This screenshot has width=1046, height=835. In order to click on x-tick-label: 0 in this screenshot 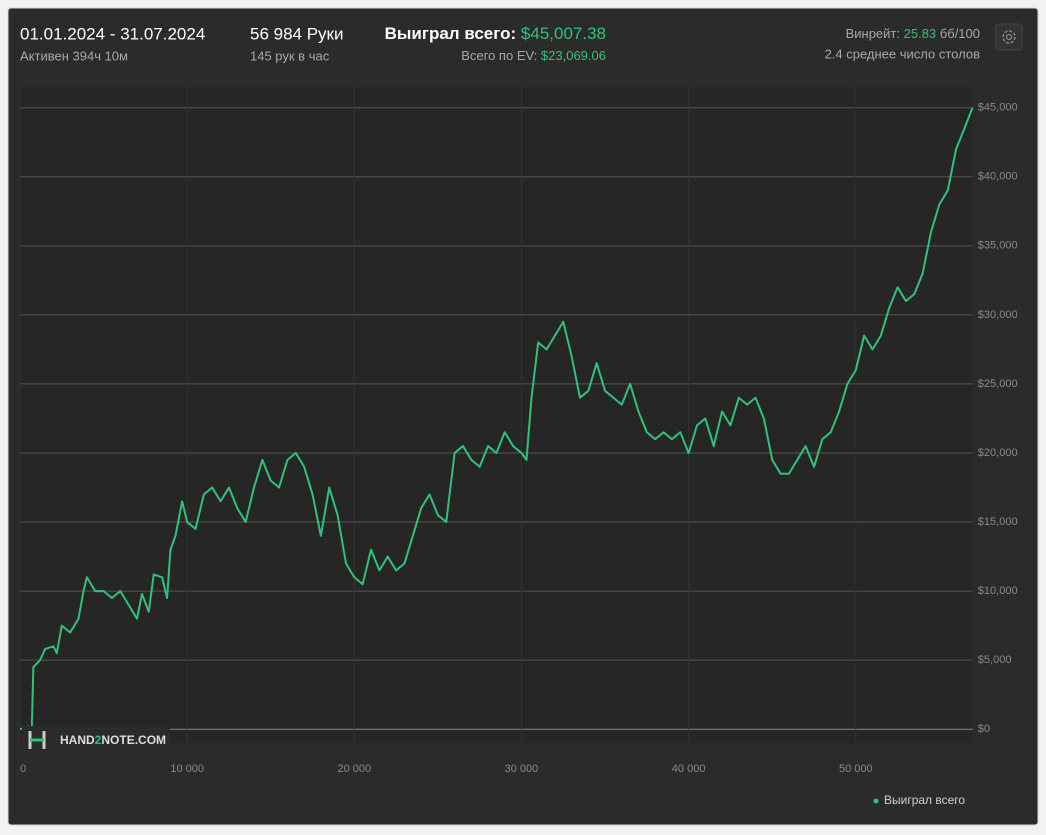, I will do `click(23, 769)`.